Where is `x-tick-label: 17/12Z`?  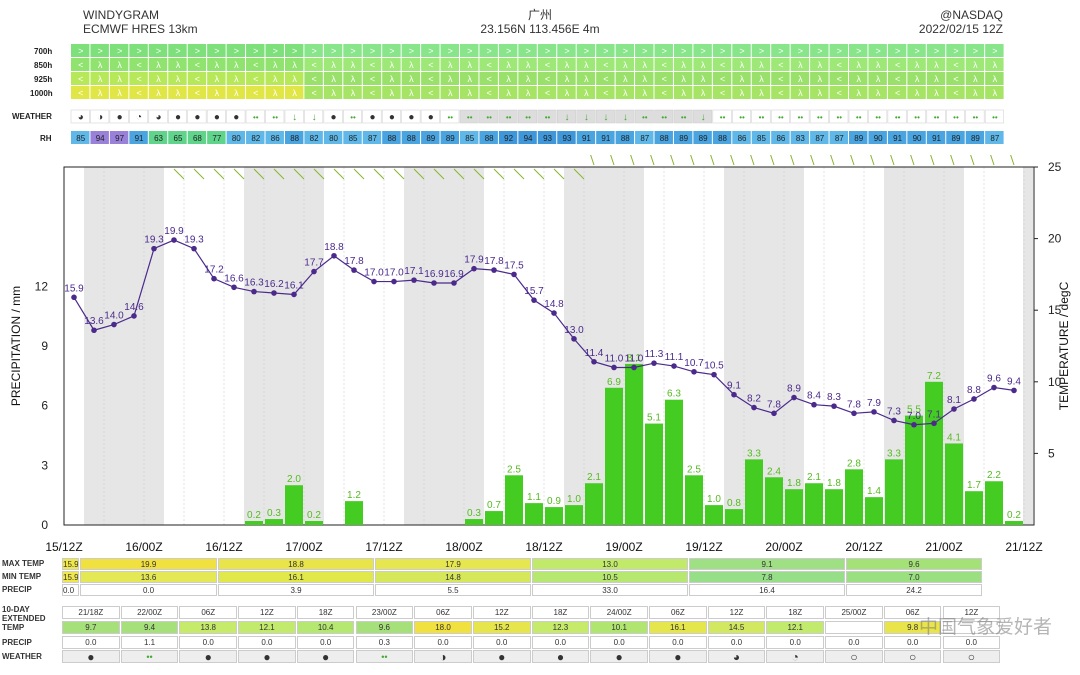 x-tick-label: 17/12Z is located at coordinates (383, 547).